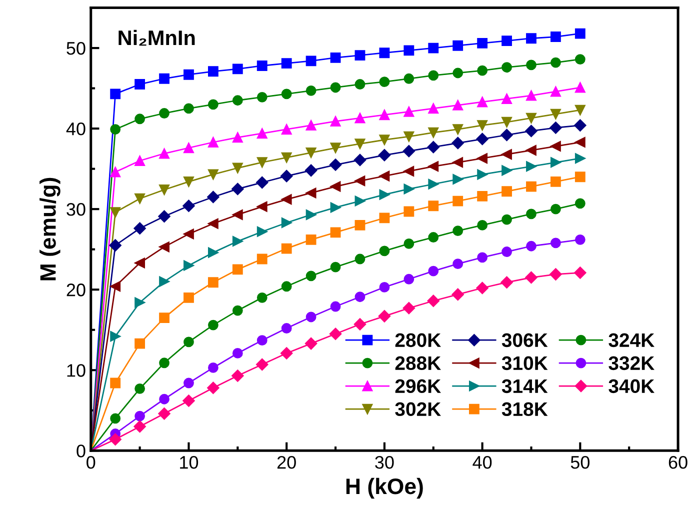 The width and height of the screenshot is (699, 518). Describe the element at coordinates (384, 462) in the screenshot. I see `x-tick-label: 30` at that location.